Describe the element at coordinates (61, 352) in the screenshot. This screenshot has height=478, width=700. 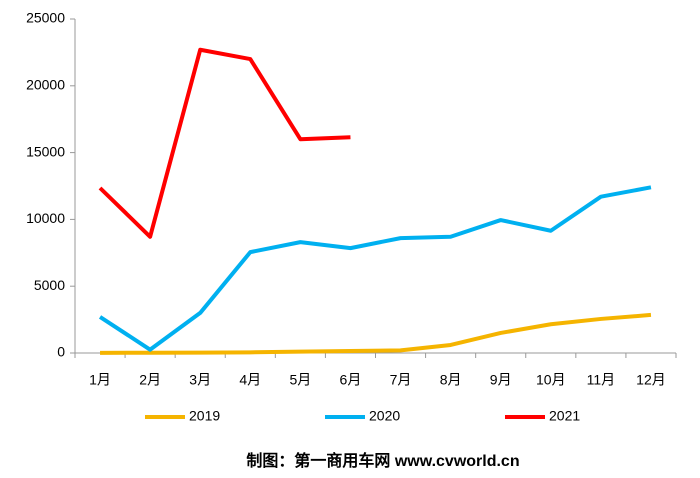
I see `y-tick-label: 0` at that location.